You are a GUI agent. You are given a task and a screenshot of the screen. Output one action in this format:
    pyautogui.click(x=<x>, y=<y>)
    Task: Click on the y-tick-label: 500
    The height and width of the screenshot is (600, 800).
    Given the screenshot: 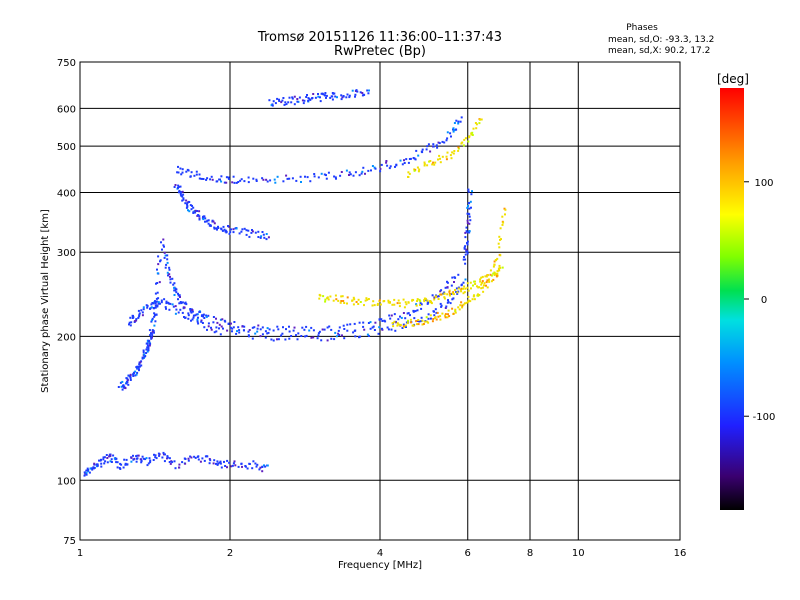 What is the action you would take?
    pyautogui.click(x=66, y=147)
    